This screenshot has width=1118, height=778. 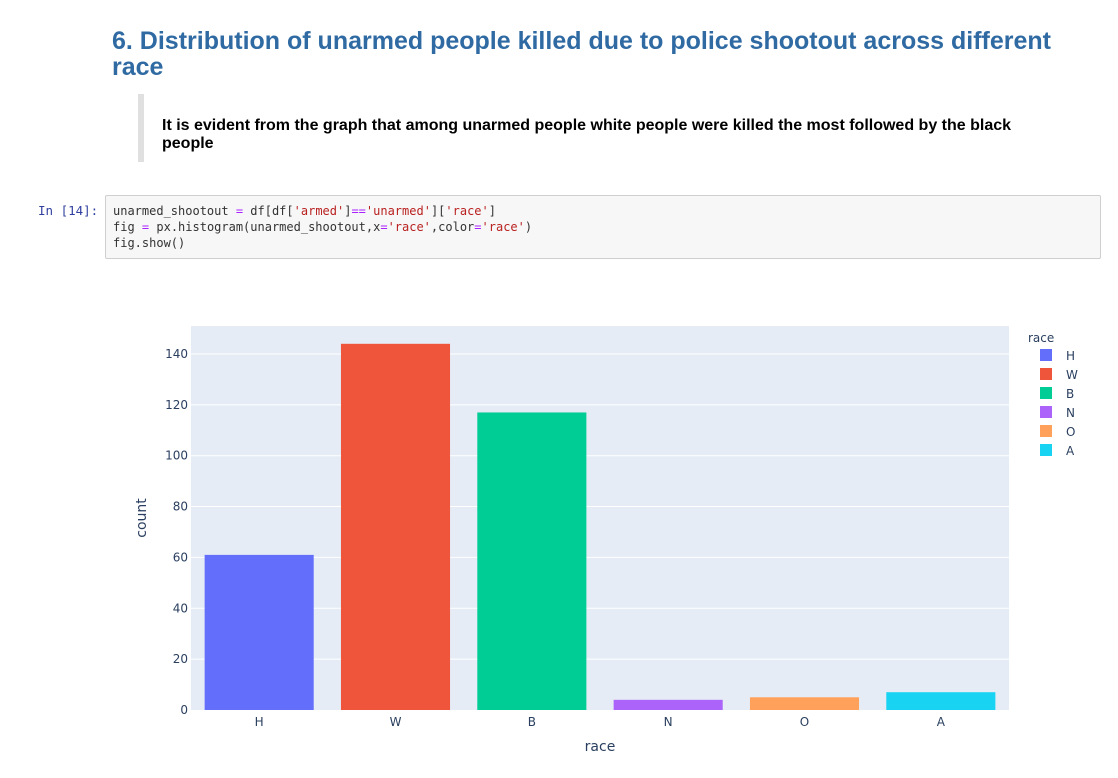 What do you see at coordinates (68, 210) in the screenshot?
I see `cell-prompt: In [14]:` at bounding box center [68, 210].